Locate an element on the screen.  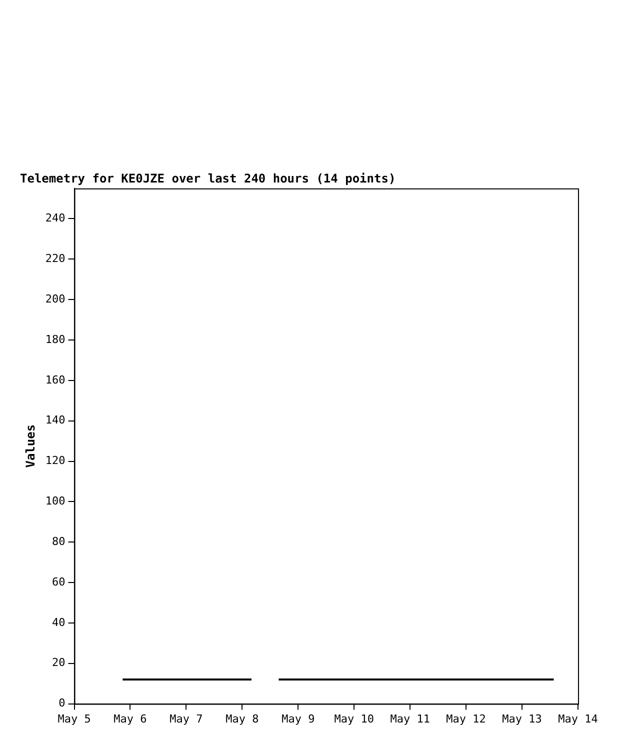
y-tick-label: 0 is located at coordinates (62, 703).